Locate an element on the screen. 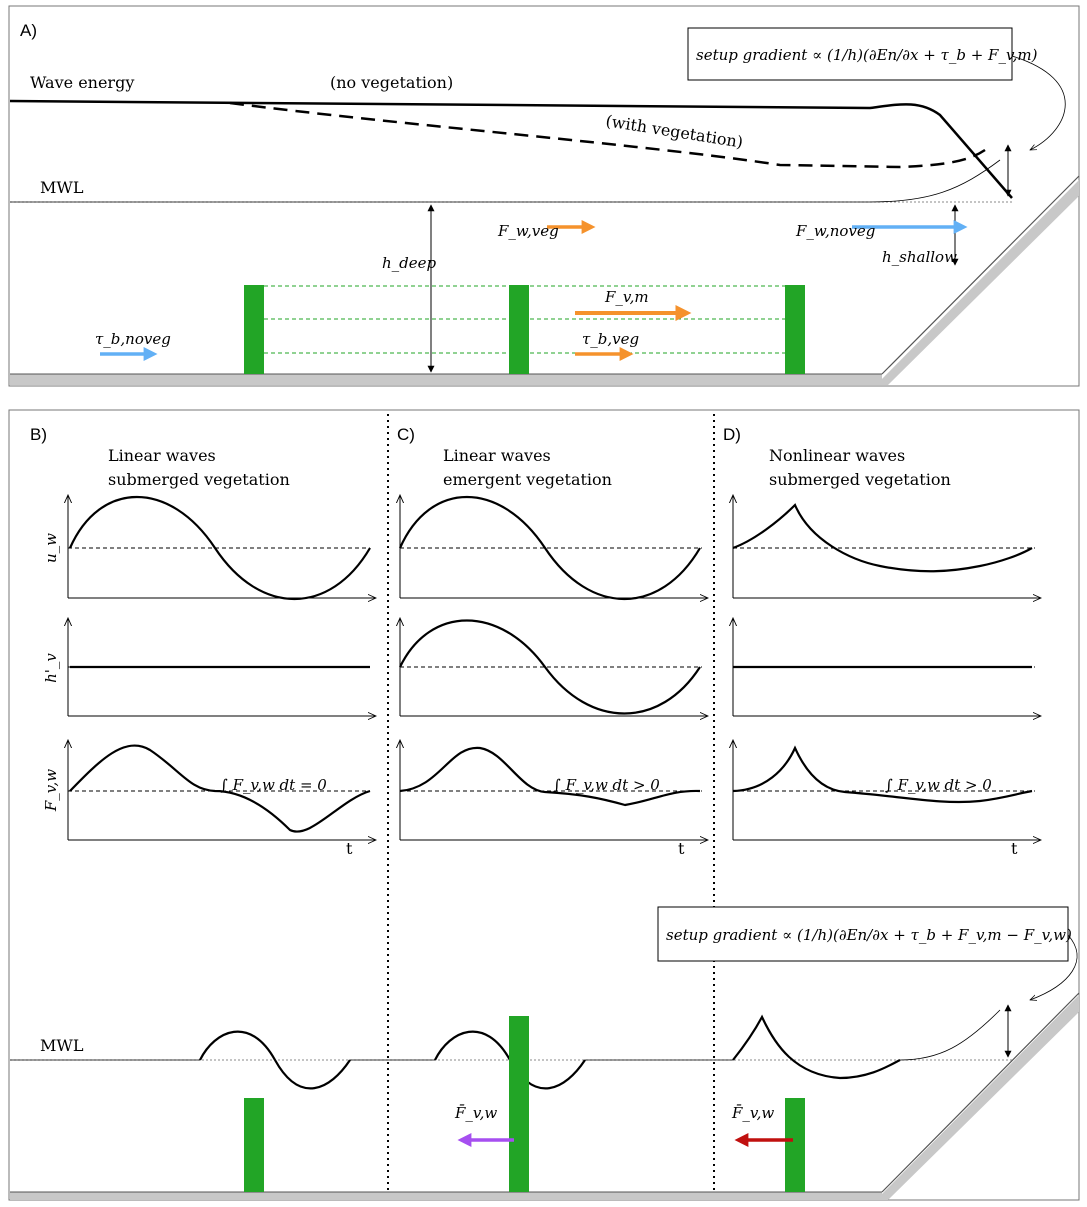 The height and width of the screenshot is (1207, 1087). wave-profile-d is located at coordinates (816, 1047).